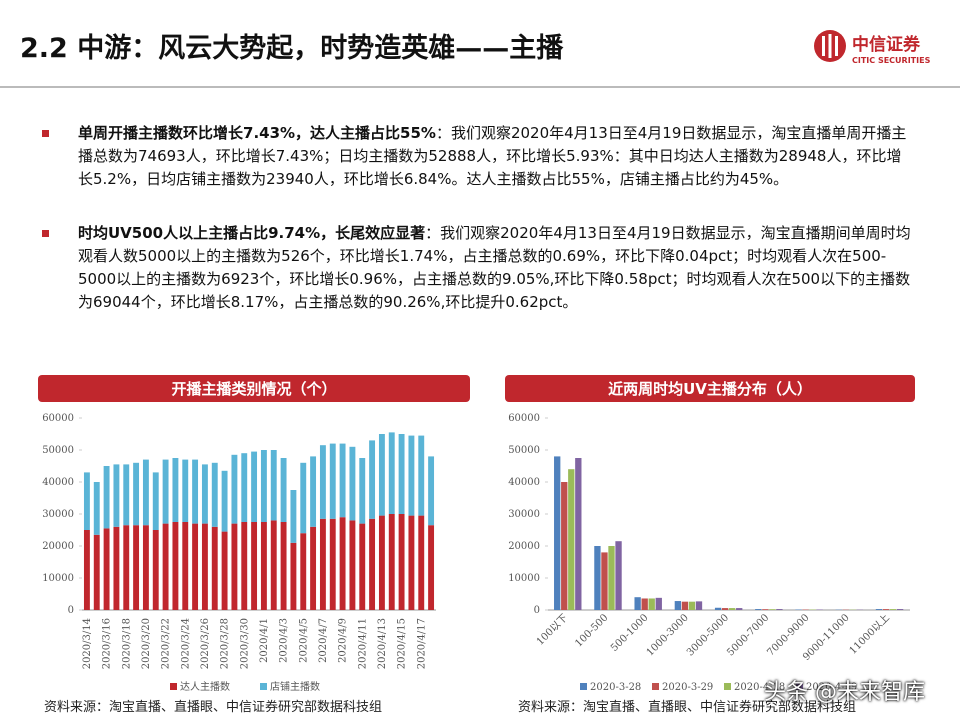 The height and width of the screenshot is (720, 960). Describe the element at coordinates (480, 87) in the screenshot. I see `header-rule` at that location.